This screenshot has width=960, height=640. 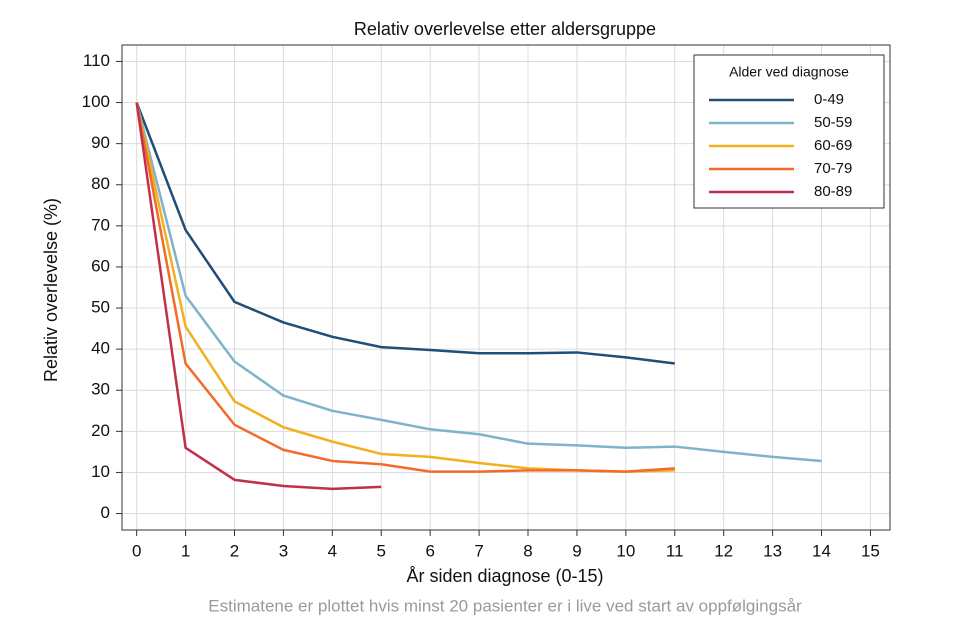 I want to click on legend-title: Alder ved diagnose, so click(x=789, y=72).